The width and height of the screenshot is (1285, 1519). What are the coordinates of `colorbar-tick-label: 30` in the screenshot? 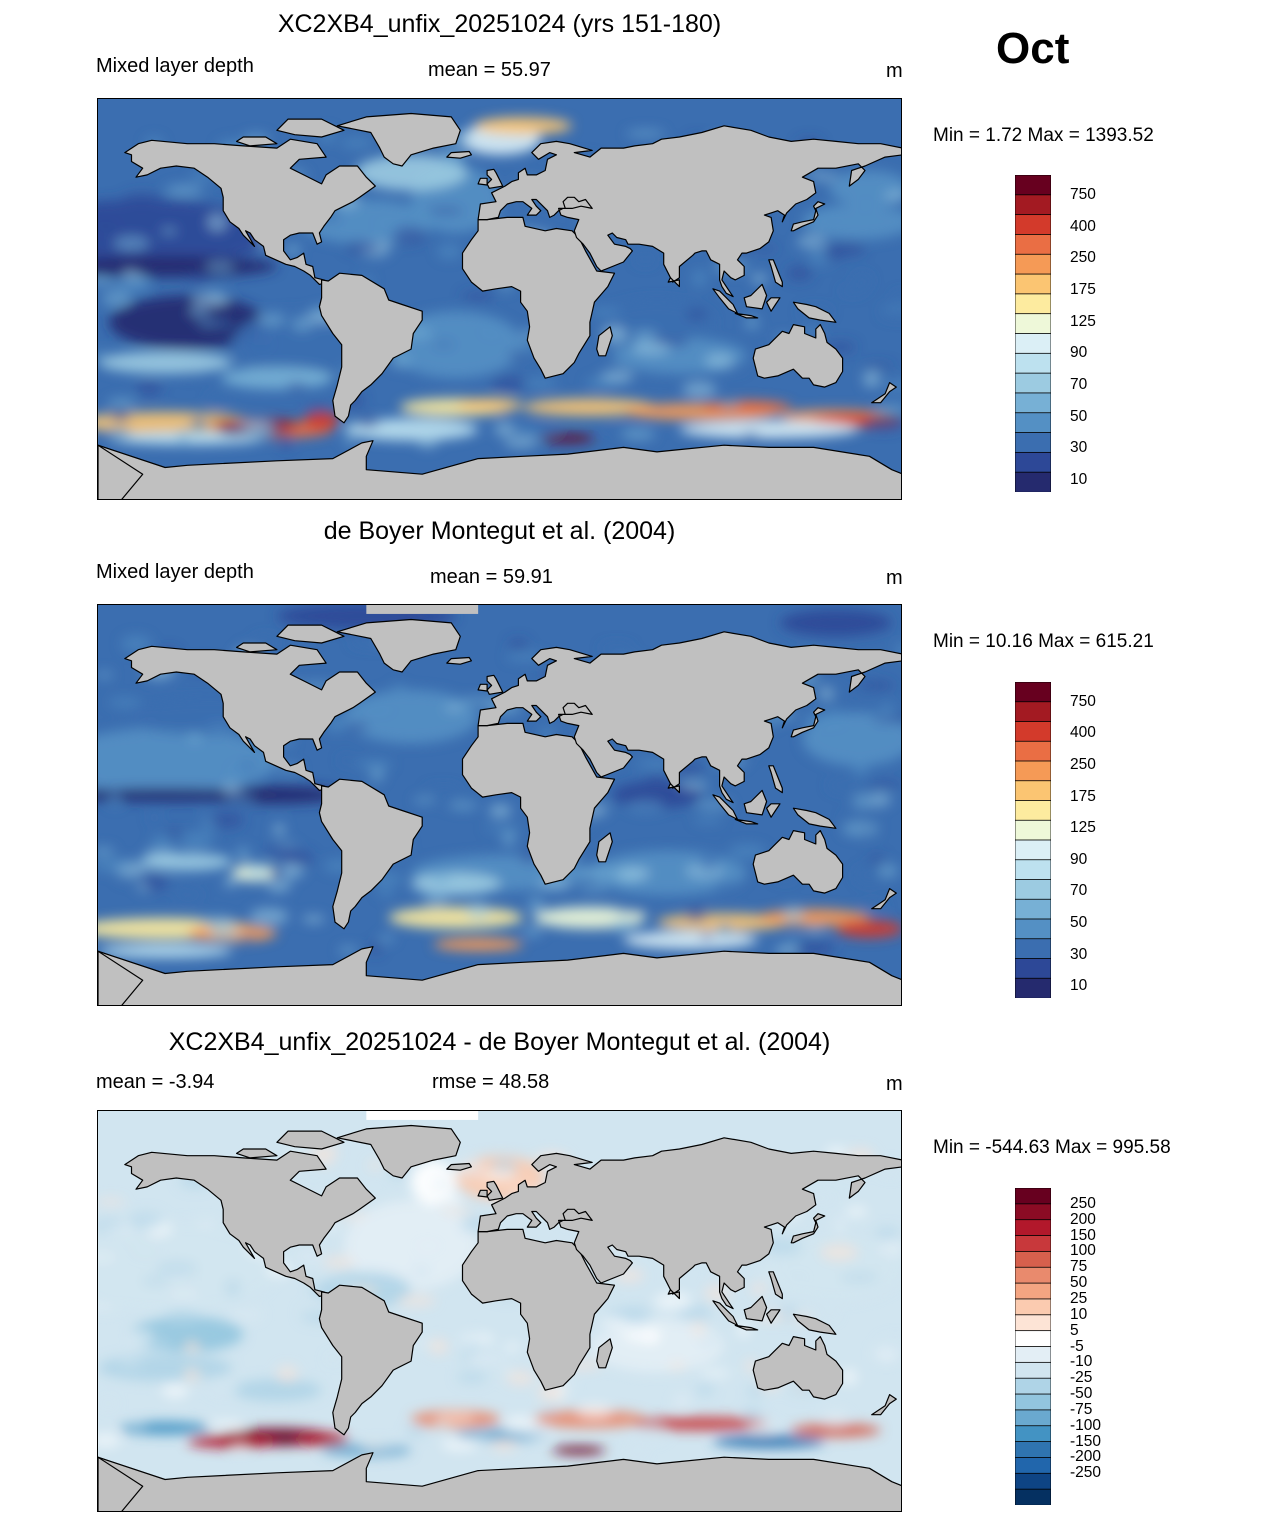 It's located at (1079, 954).